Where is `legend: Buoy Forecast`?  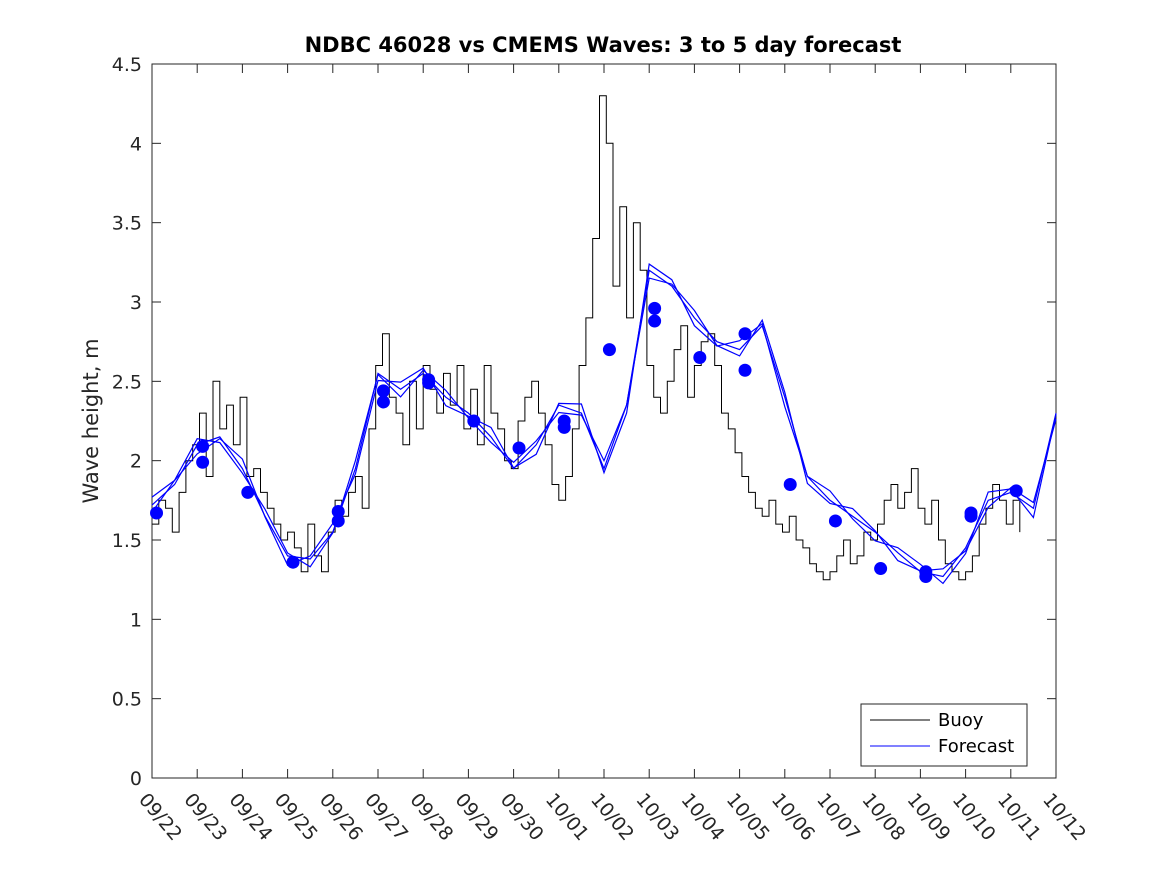 legend: Buoy Forecast is located at coordinates (944, 735).